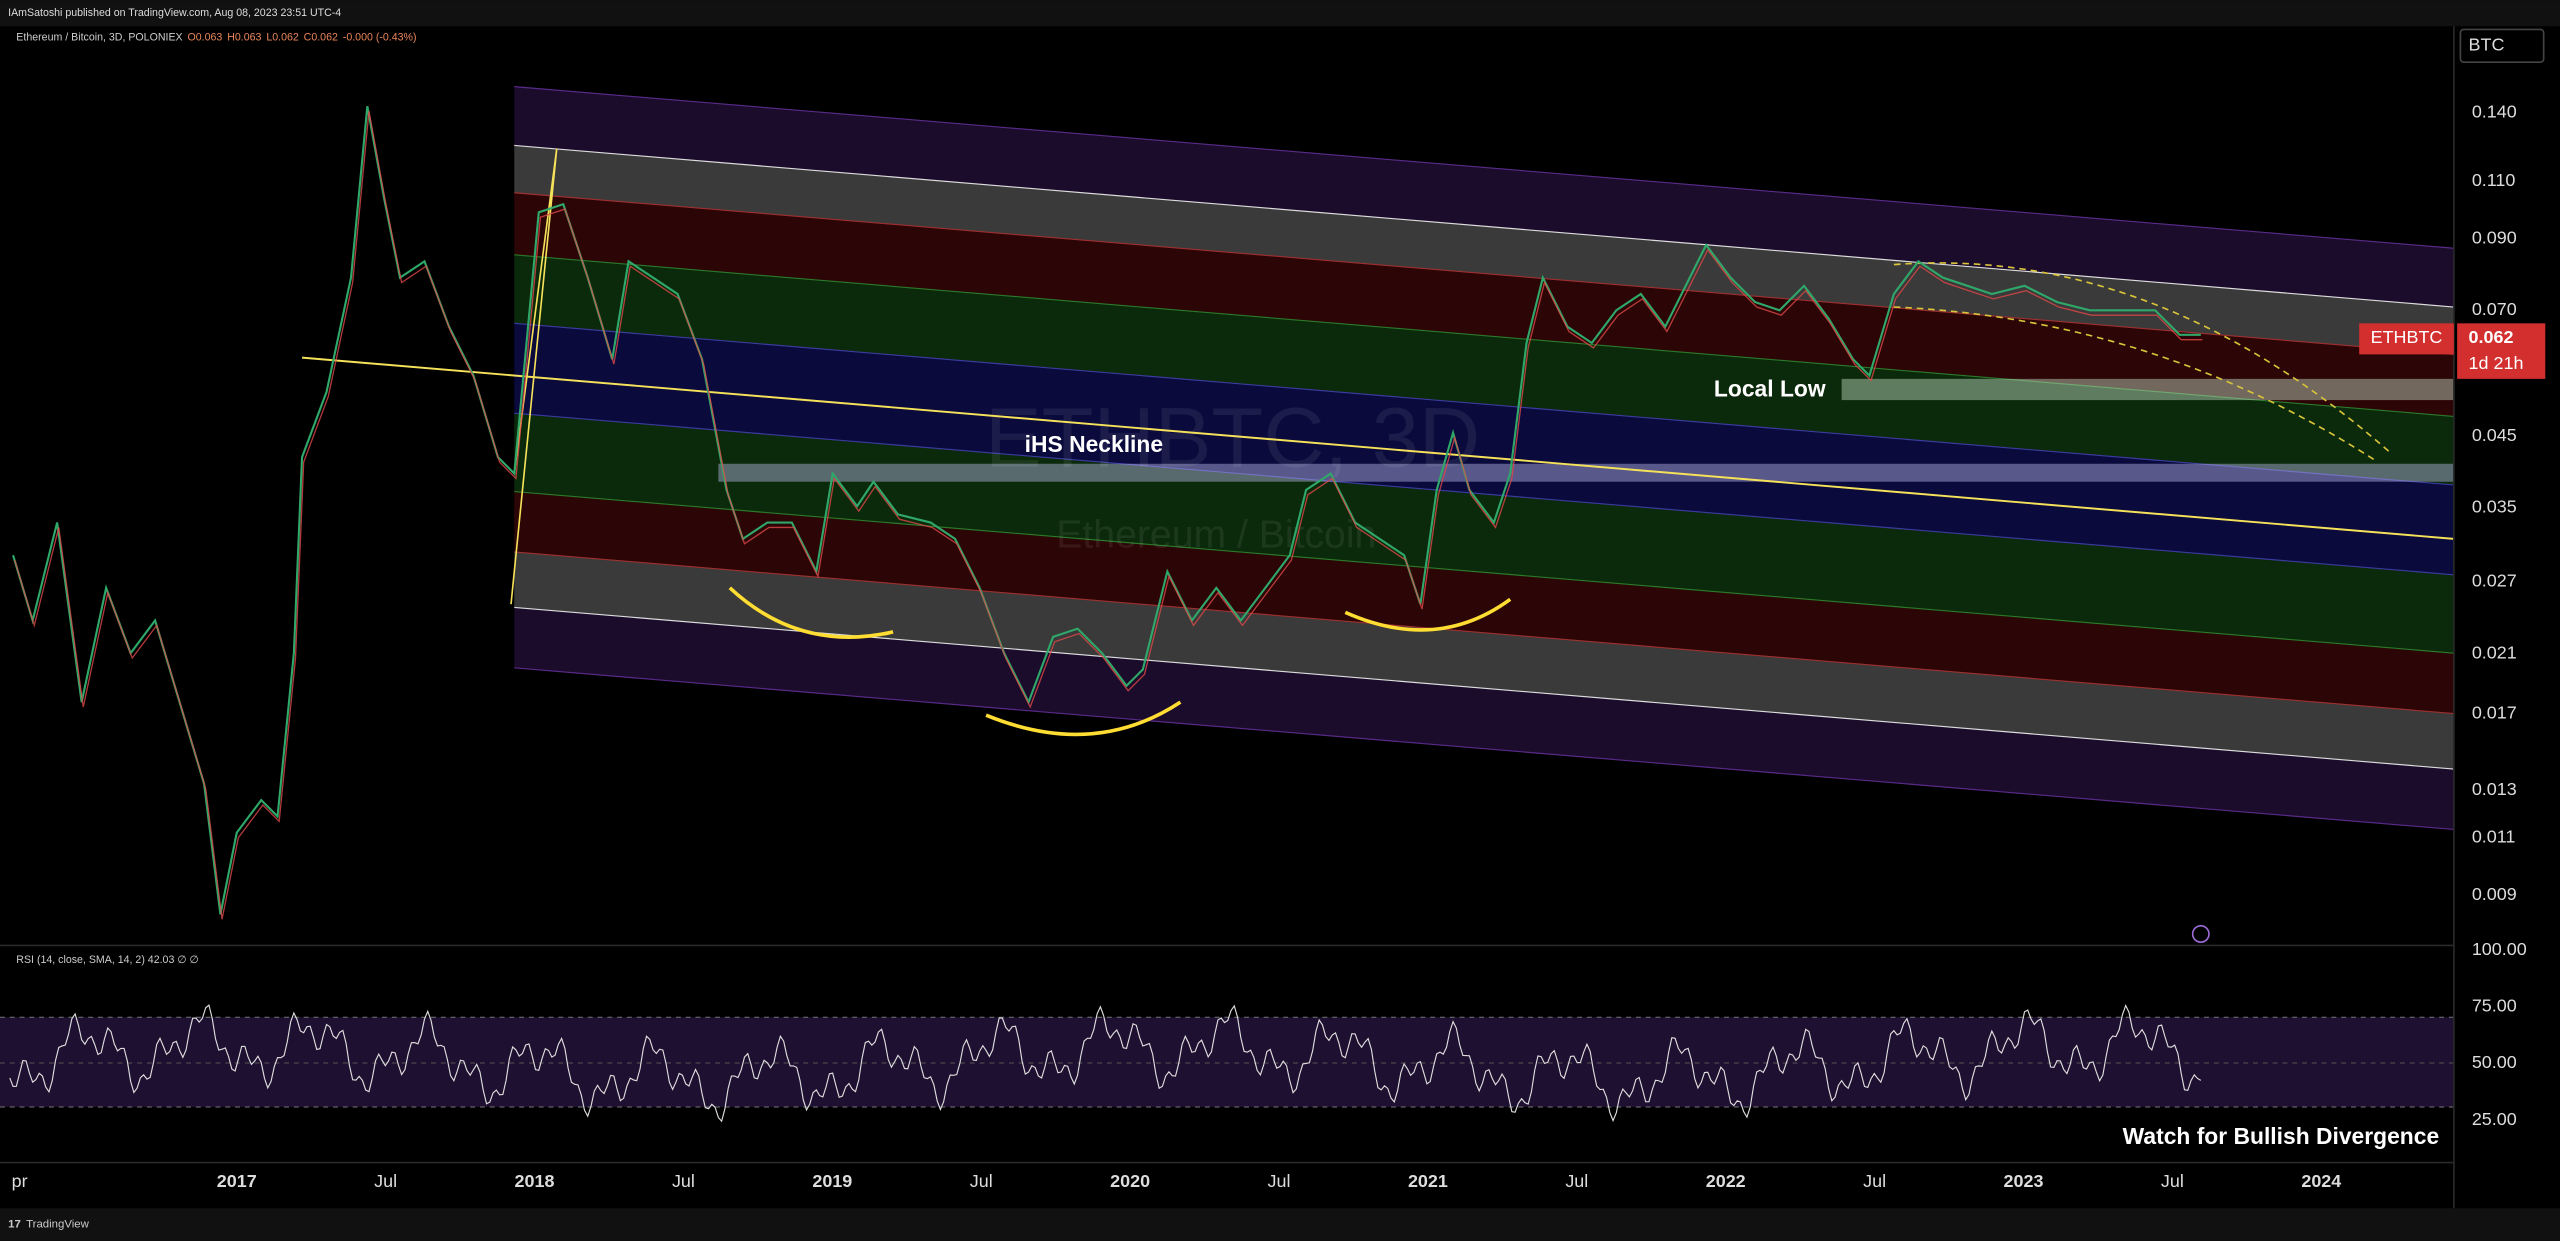  What do you see at coordinates (2494, 435) in the screenshot?
I see `price-tick-label: 0.045` at bounding box center [2494, 435].